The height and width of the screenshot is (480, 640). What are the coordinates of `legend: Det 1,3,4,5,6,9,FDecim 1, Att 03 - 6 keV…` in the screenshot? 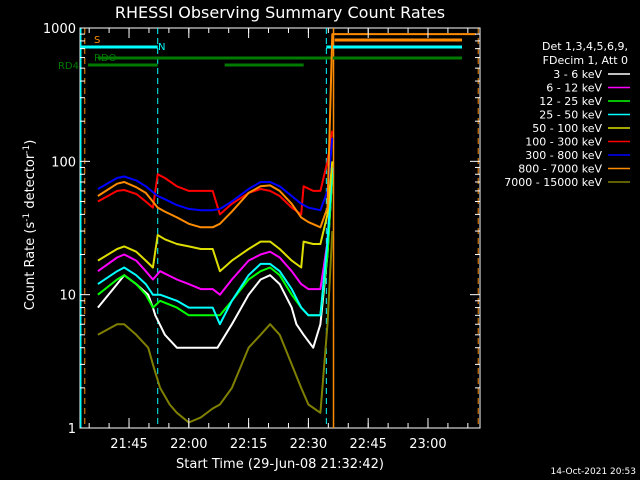 It's located at (567, 114).